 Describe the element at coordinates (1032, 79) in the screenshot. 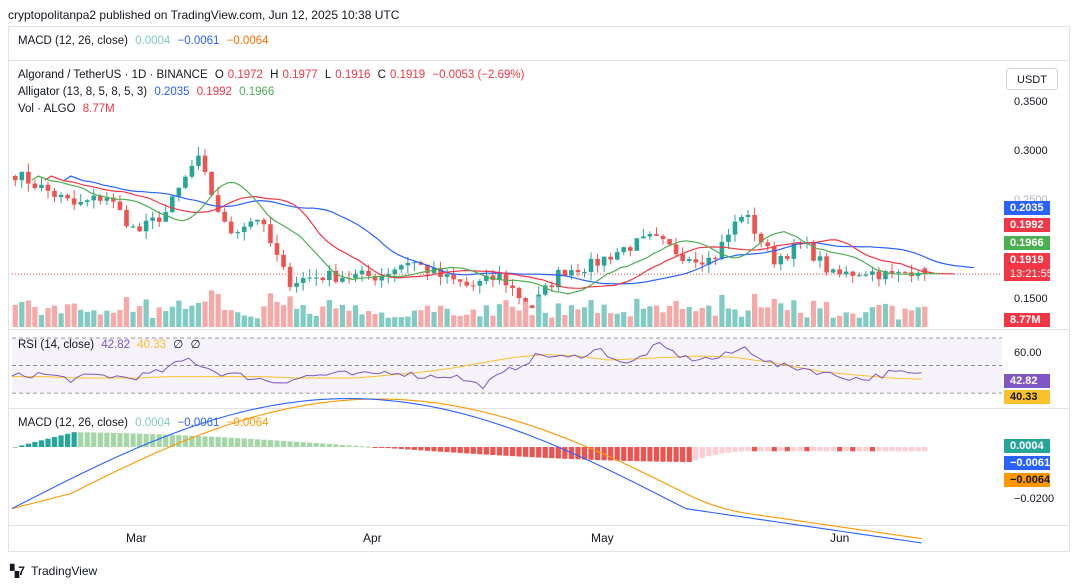

I see `currency-button: USDT` at that location.